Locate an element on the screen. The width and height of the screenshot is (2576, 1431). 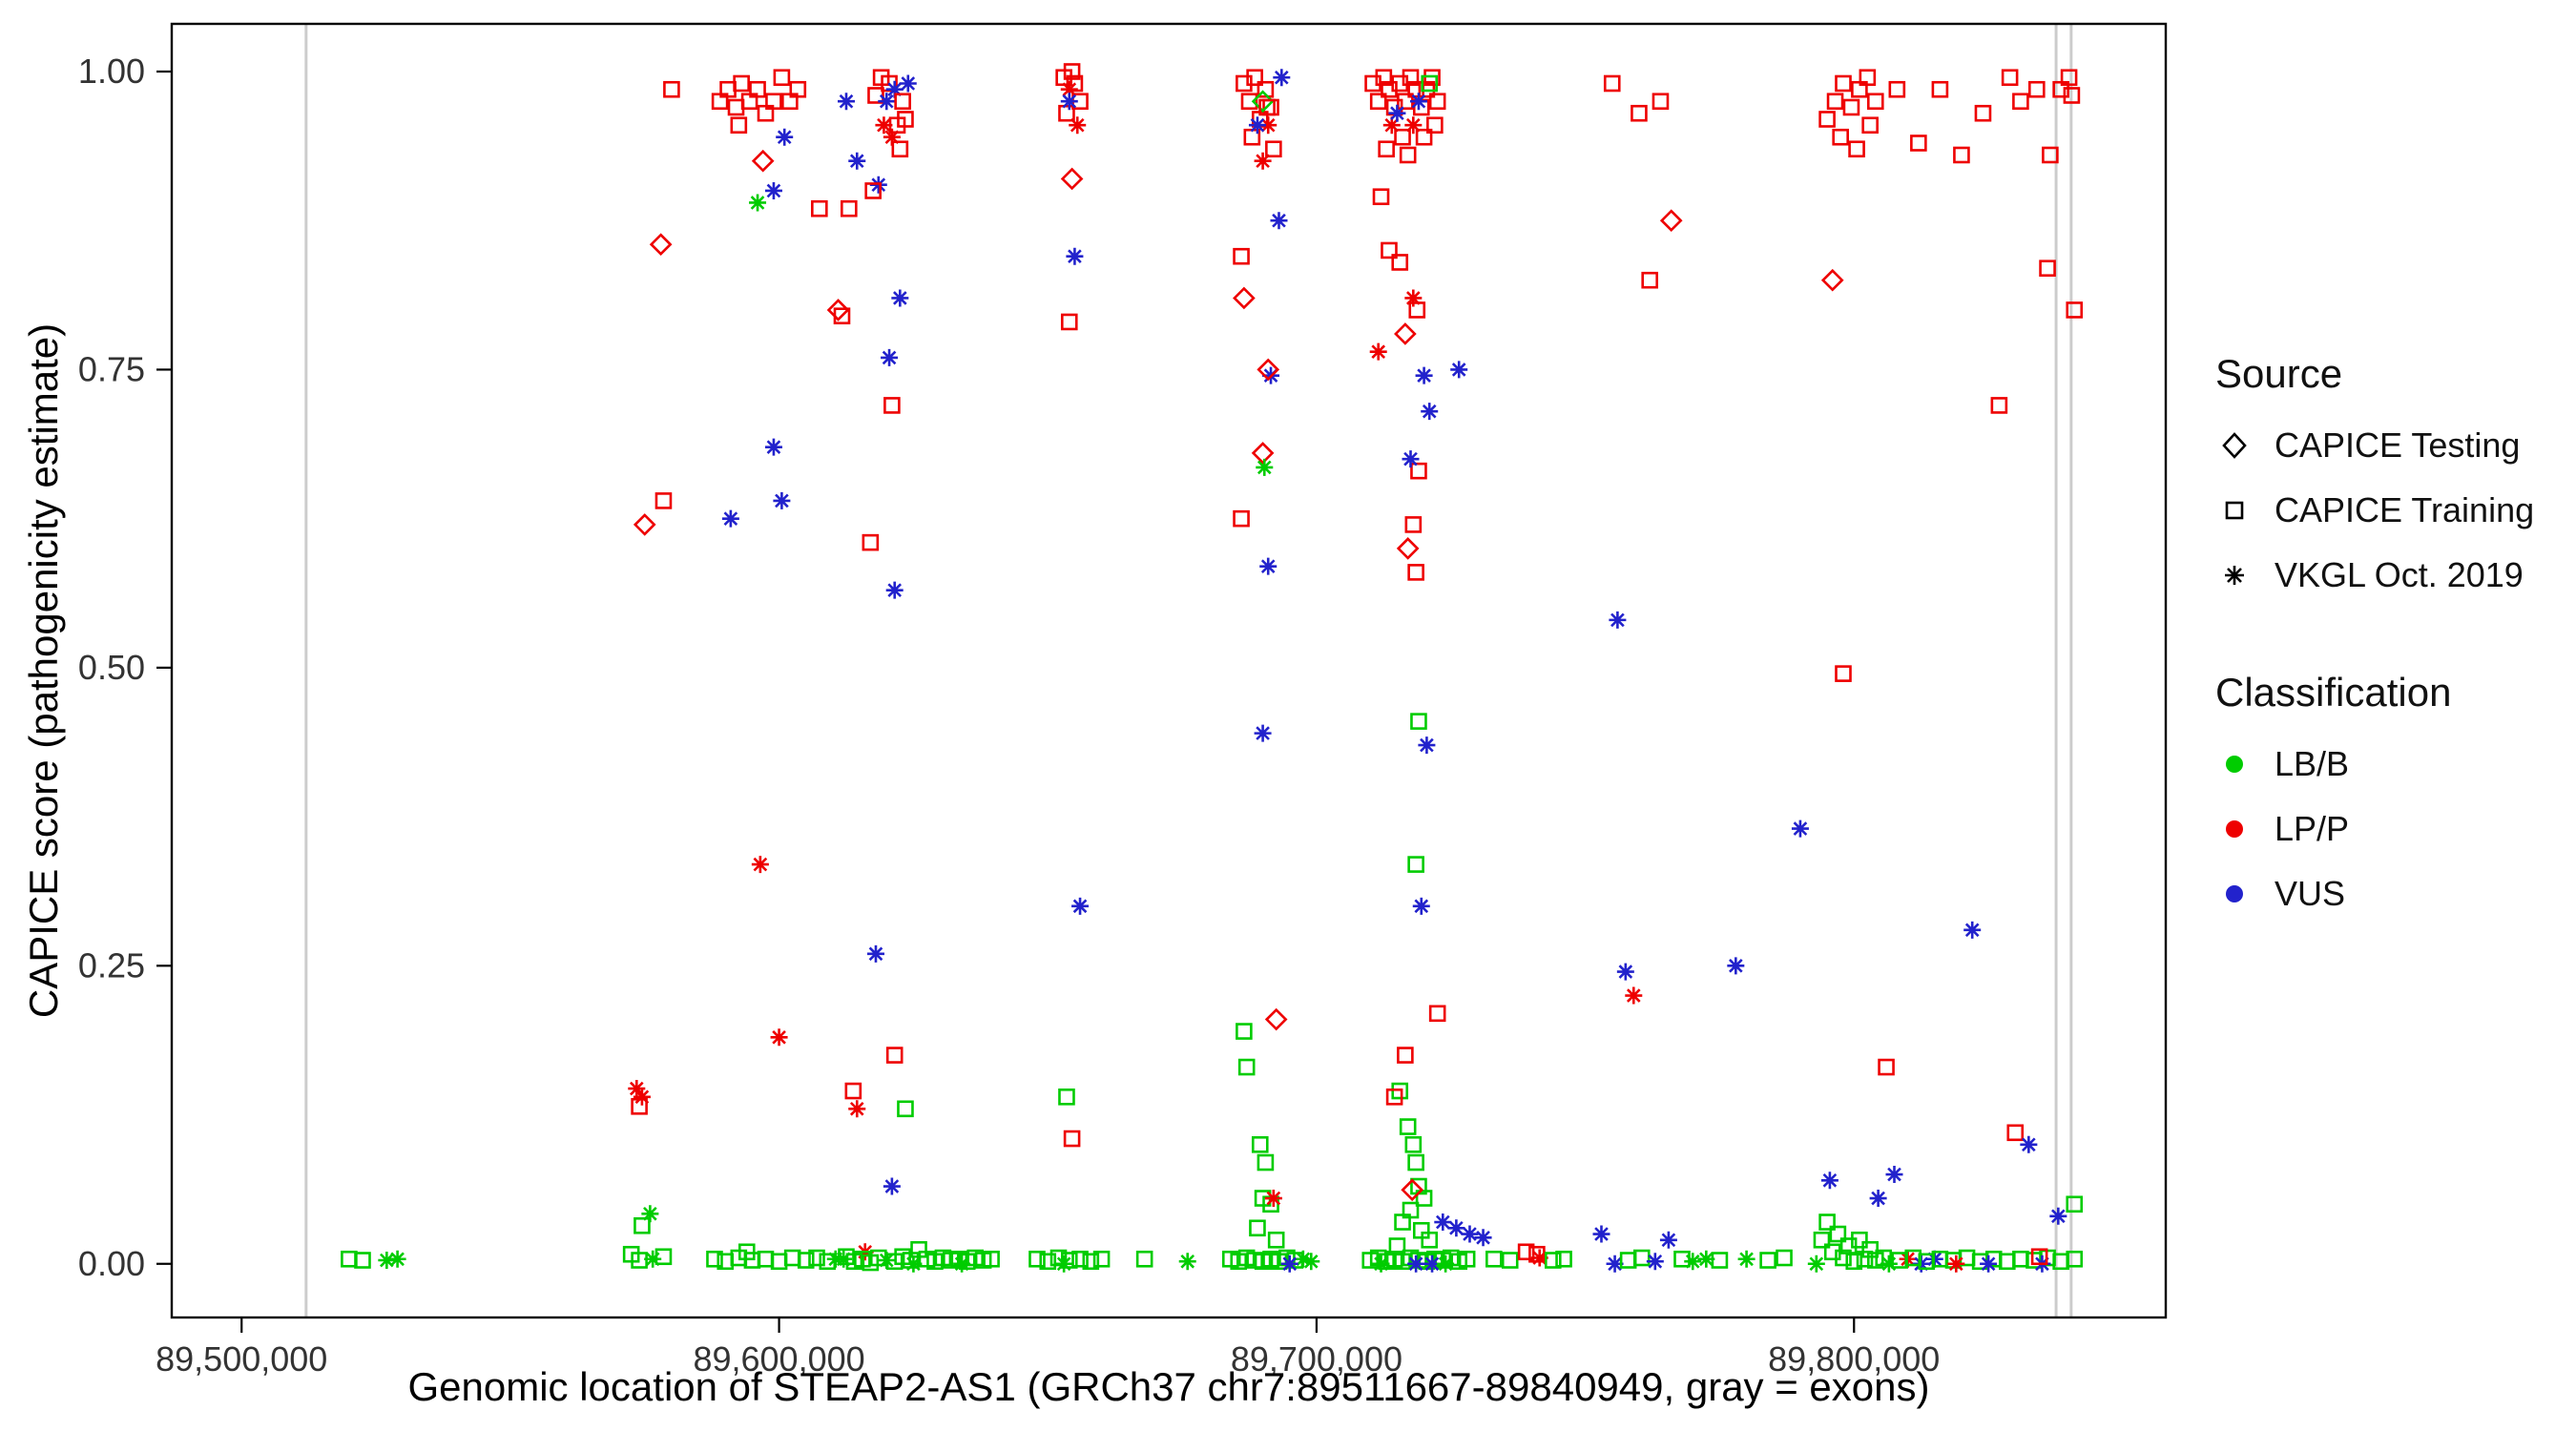
legend-title-source: Source is located at coordinates (2279, 373).